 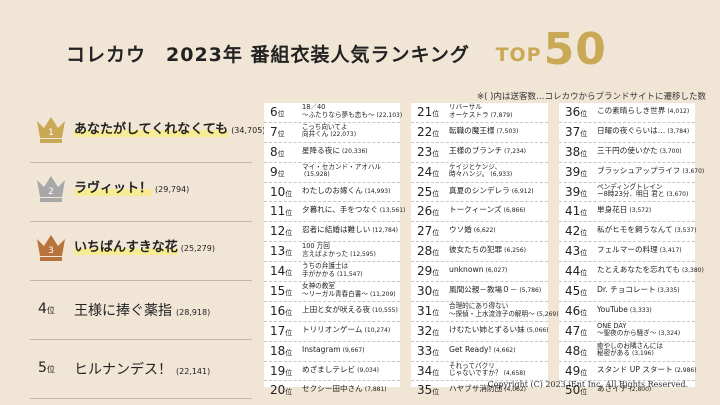 What do you see at coordinates (278, 310) in the screenshot?
I see `rank-value: 16` at bounding box center [278, 310].